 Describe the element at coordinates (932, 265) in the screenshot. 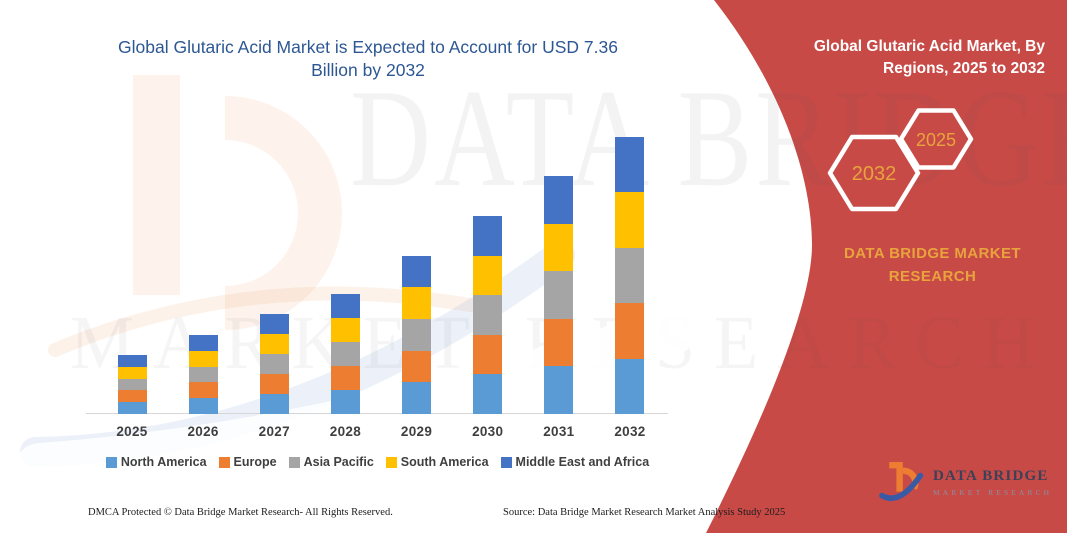

I see `panel-brand-text: DATA BRIDGE MARKET RESEARCH` at that location.